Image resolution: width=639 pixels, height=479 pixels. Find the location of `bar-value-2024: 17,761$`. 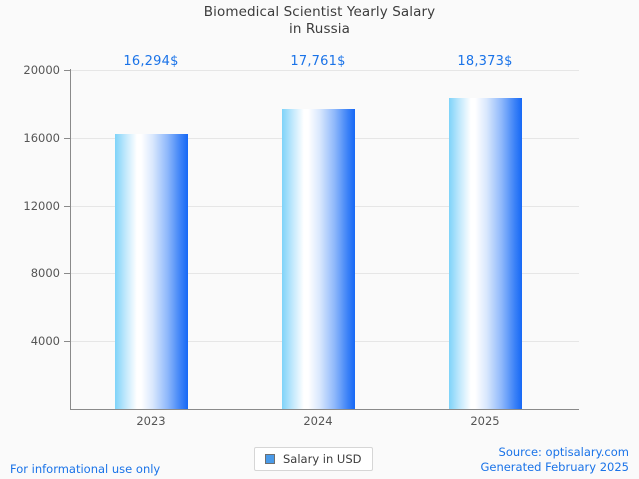

bar-value-2024: 17,761$ is located at coordinates (318, 61).